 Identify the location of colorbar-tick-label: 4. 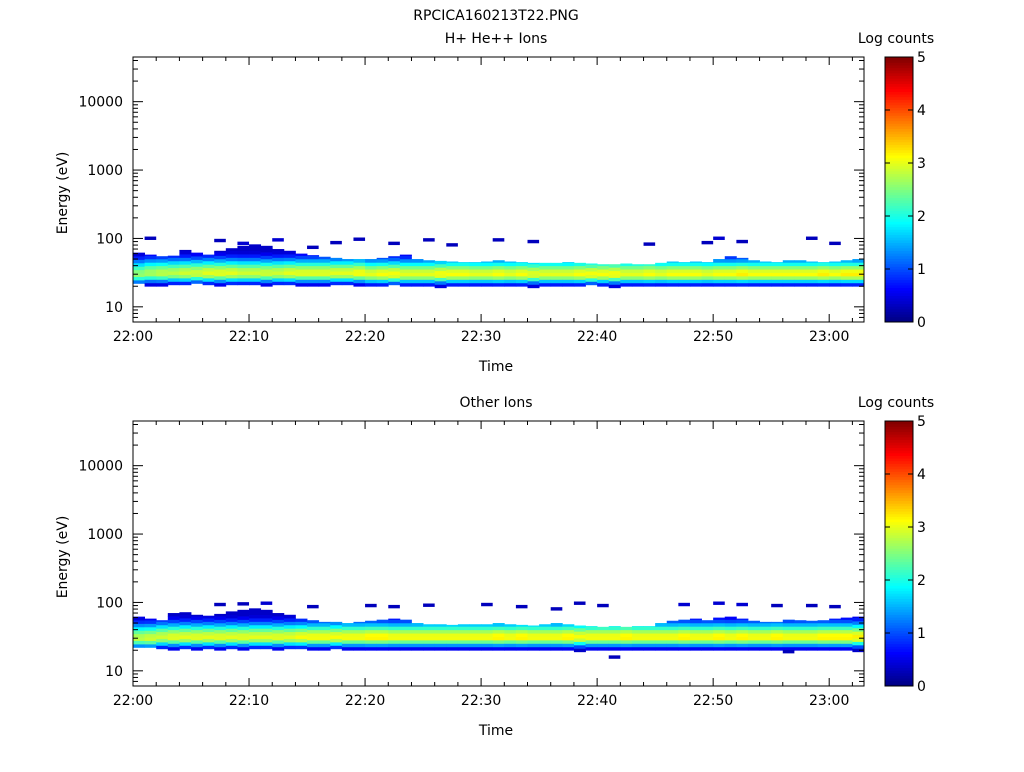
(921, 111).